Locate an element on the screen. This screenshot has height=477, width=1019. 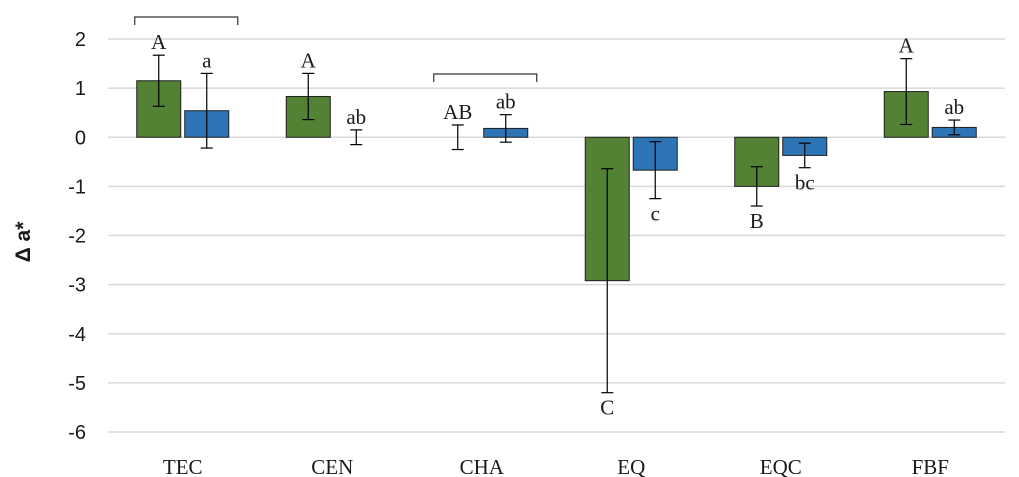
significance-label-eqc-s1: B is located at coordinates (757, 221).